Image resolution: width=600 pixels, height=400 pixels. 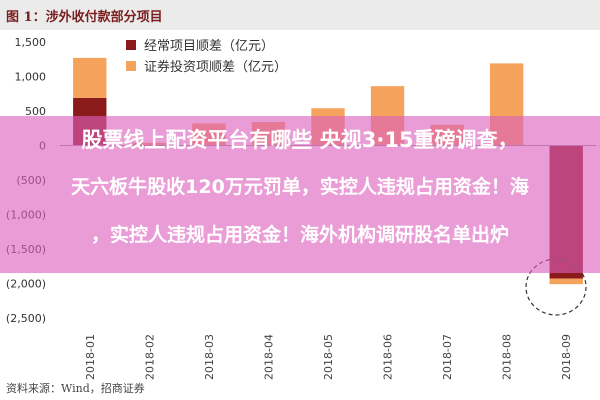 I want to click on figure-title-bar: 图 1：涉外收付款部分项目, so click(x=300, y=15).